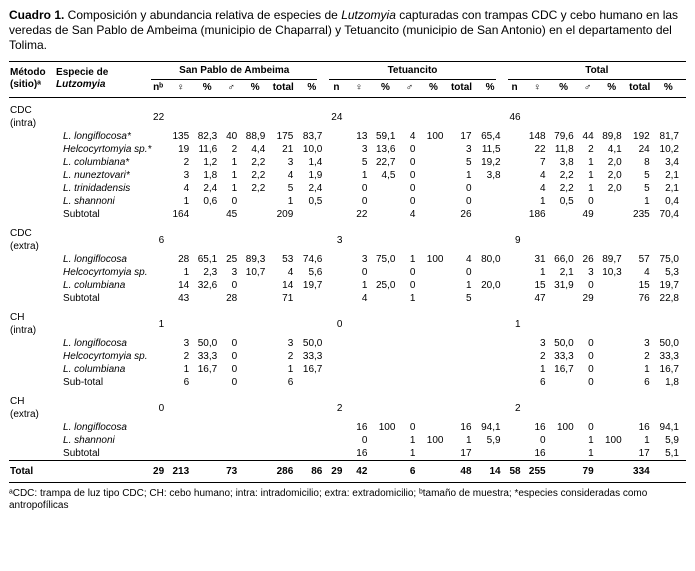 The height and width of the screenshot is (571, 695). Describe the element at coordinates (614, 471) in the screenshot. I see `grand-total-cell` at that location.